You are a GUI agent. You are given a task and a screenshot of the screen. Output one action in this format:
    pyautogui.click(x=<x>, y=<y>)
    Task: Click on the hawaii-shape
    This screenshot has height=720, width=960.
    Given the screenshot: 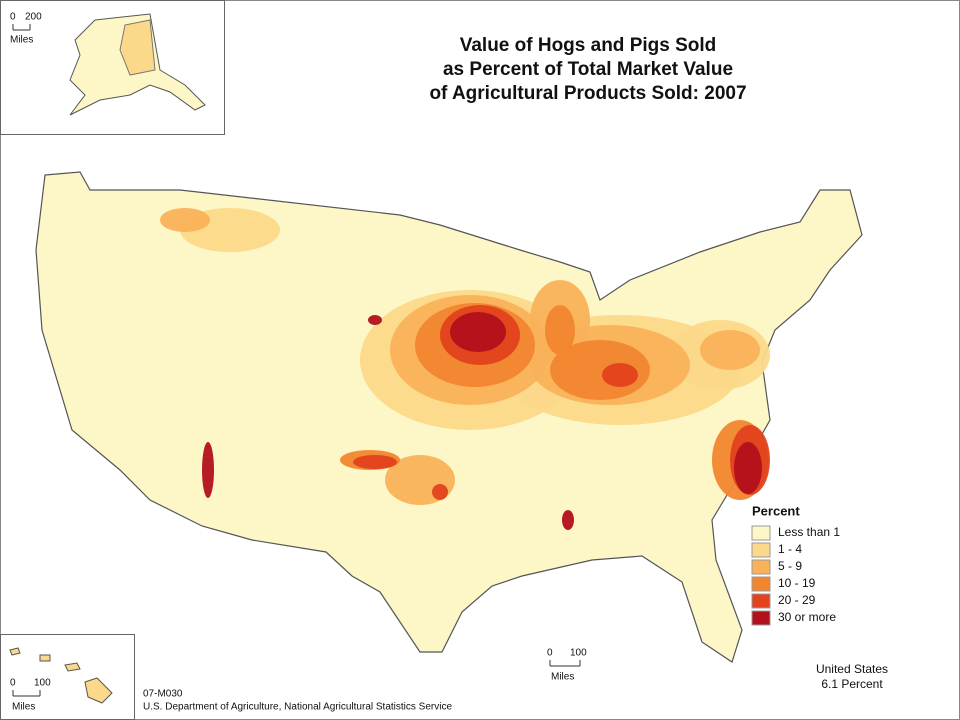 What is the action you would take?
    pyautogui.click(x=61, y=675)
    